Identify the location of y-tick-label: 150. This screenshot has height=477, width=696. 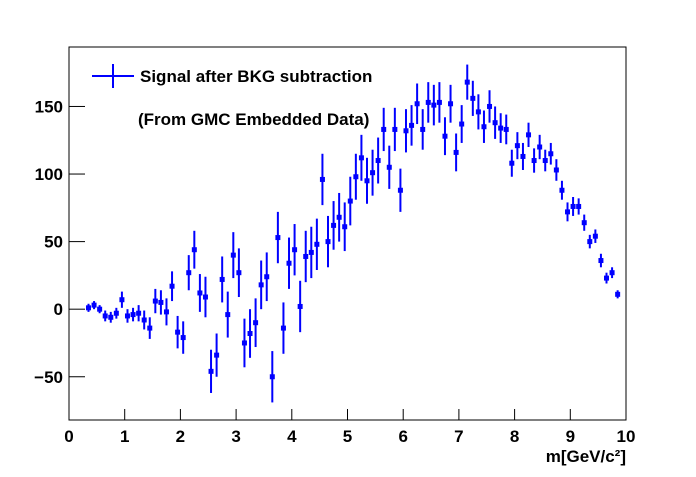
(49, 106).